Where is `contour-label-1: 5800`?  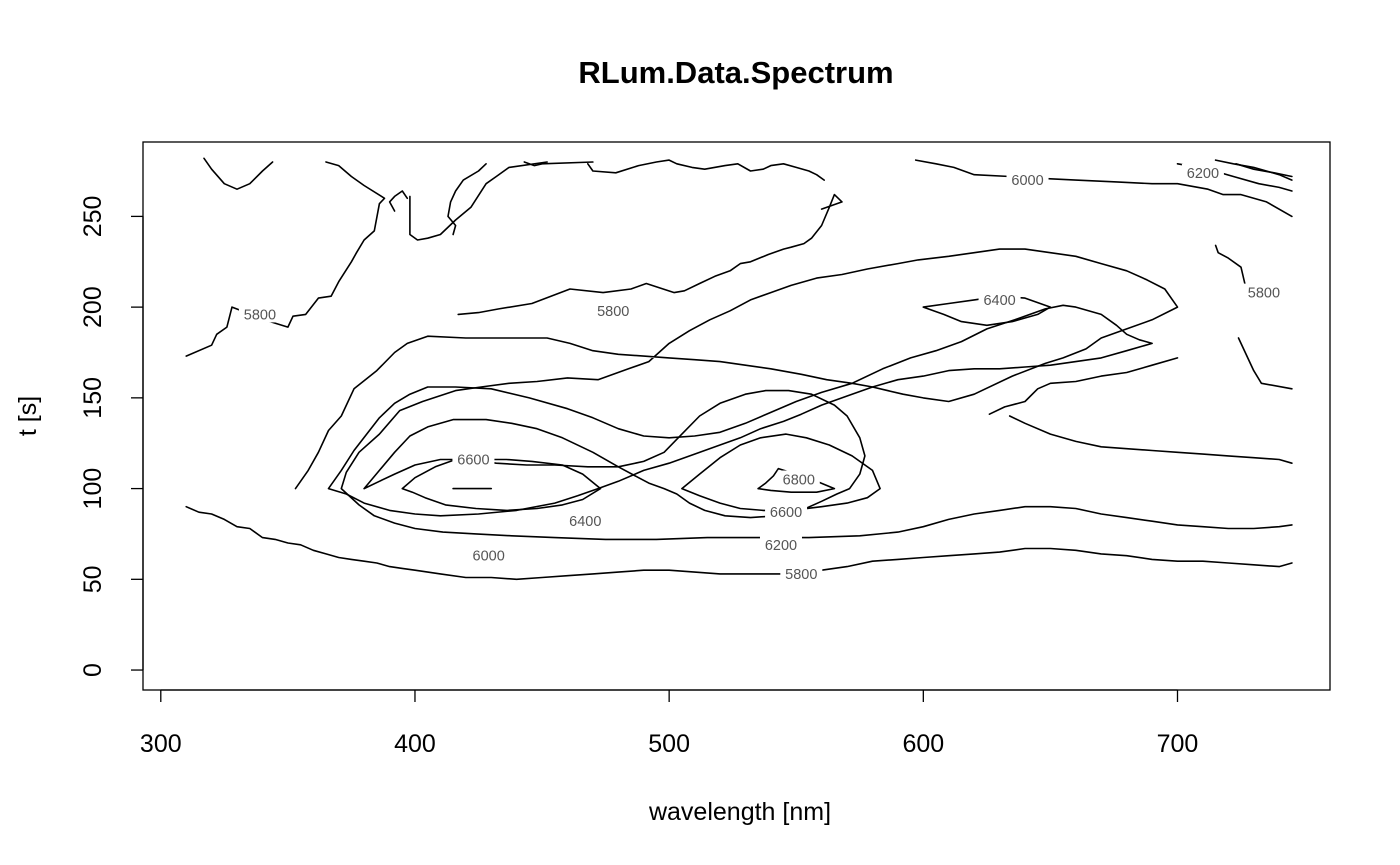 contour-label-1: 5800 is located at coordinates (613, 312).